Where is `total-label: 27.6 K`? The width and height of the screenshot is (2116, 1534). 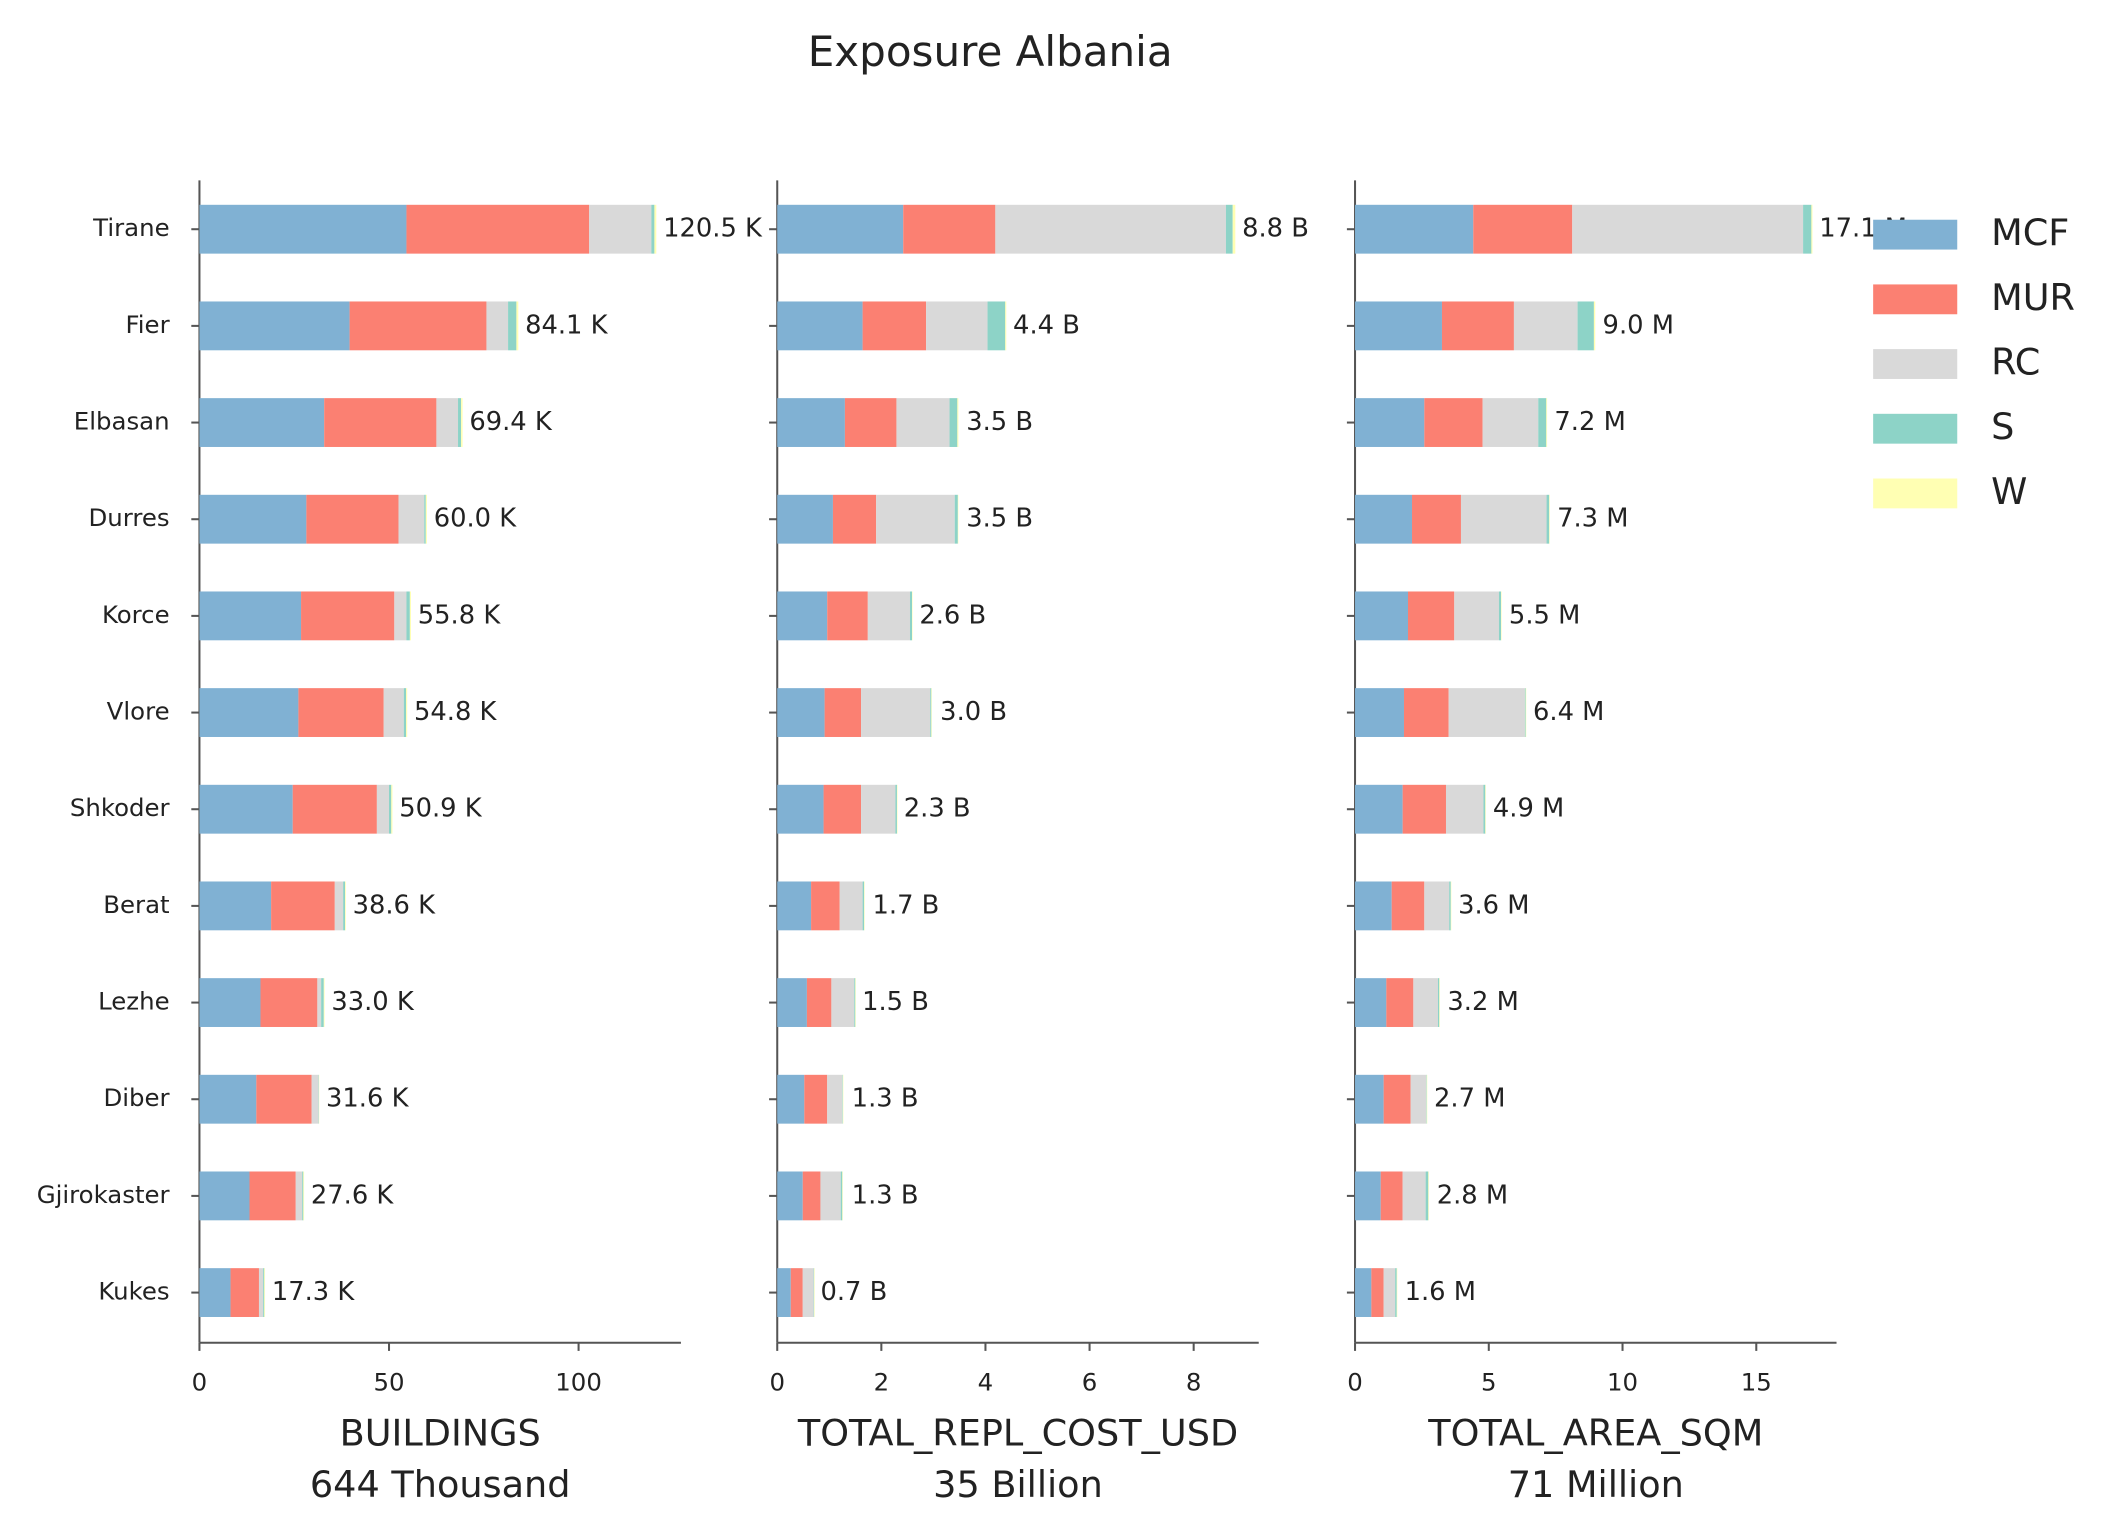 total-label: 27.6 K is located at coordinates (353, 1195).